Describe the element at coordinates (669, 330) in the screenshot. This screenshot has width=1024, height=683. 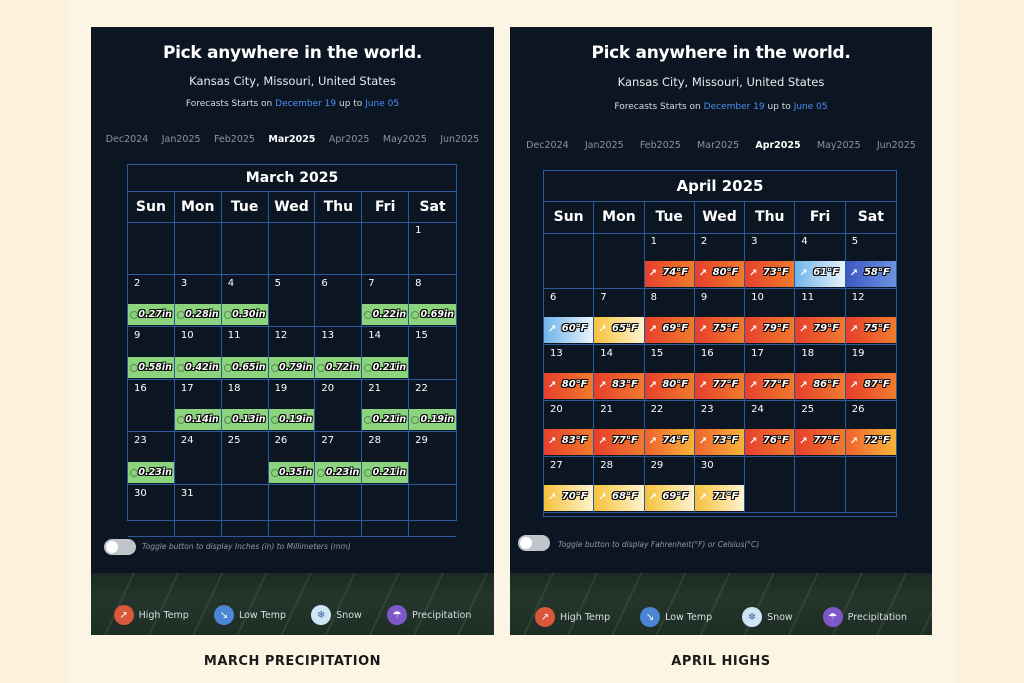
I see `high-temp-badge: ↗ 69°F` at that location.